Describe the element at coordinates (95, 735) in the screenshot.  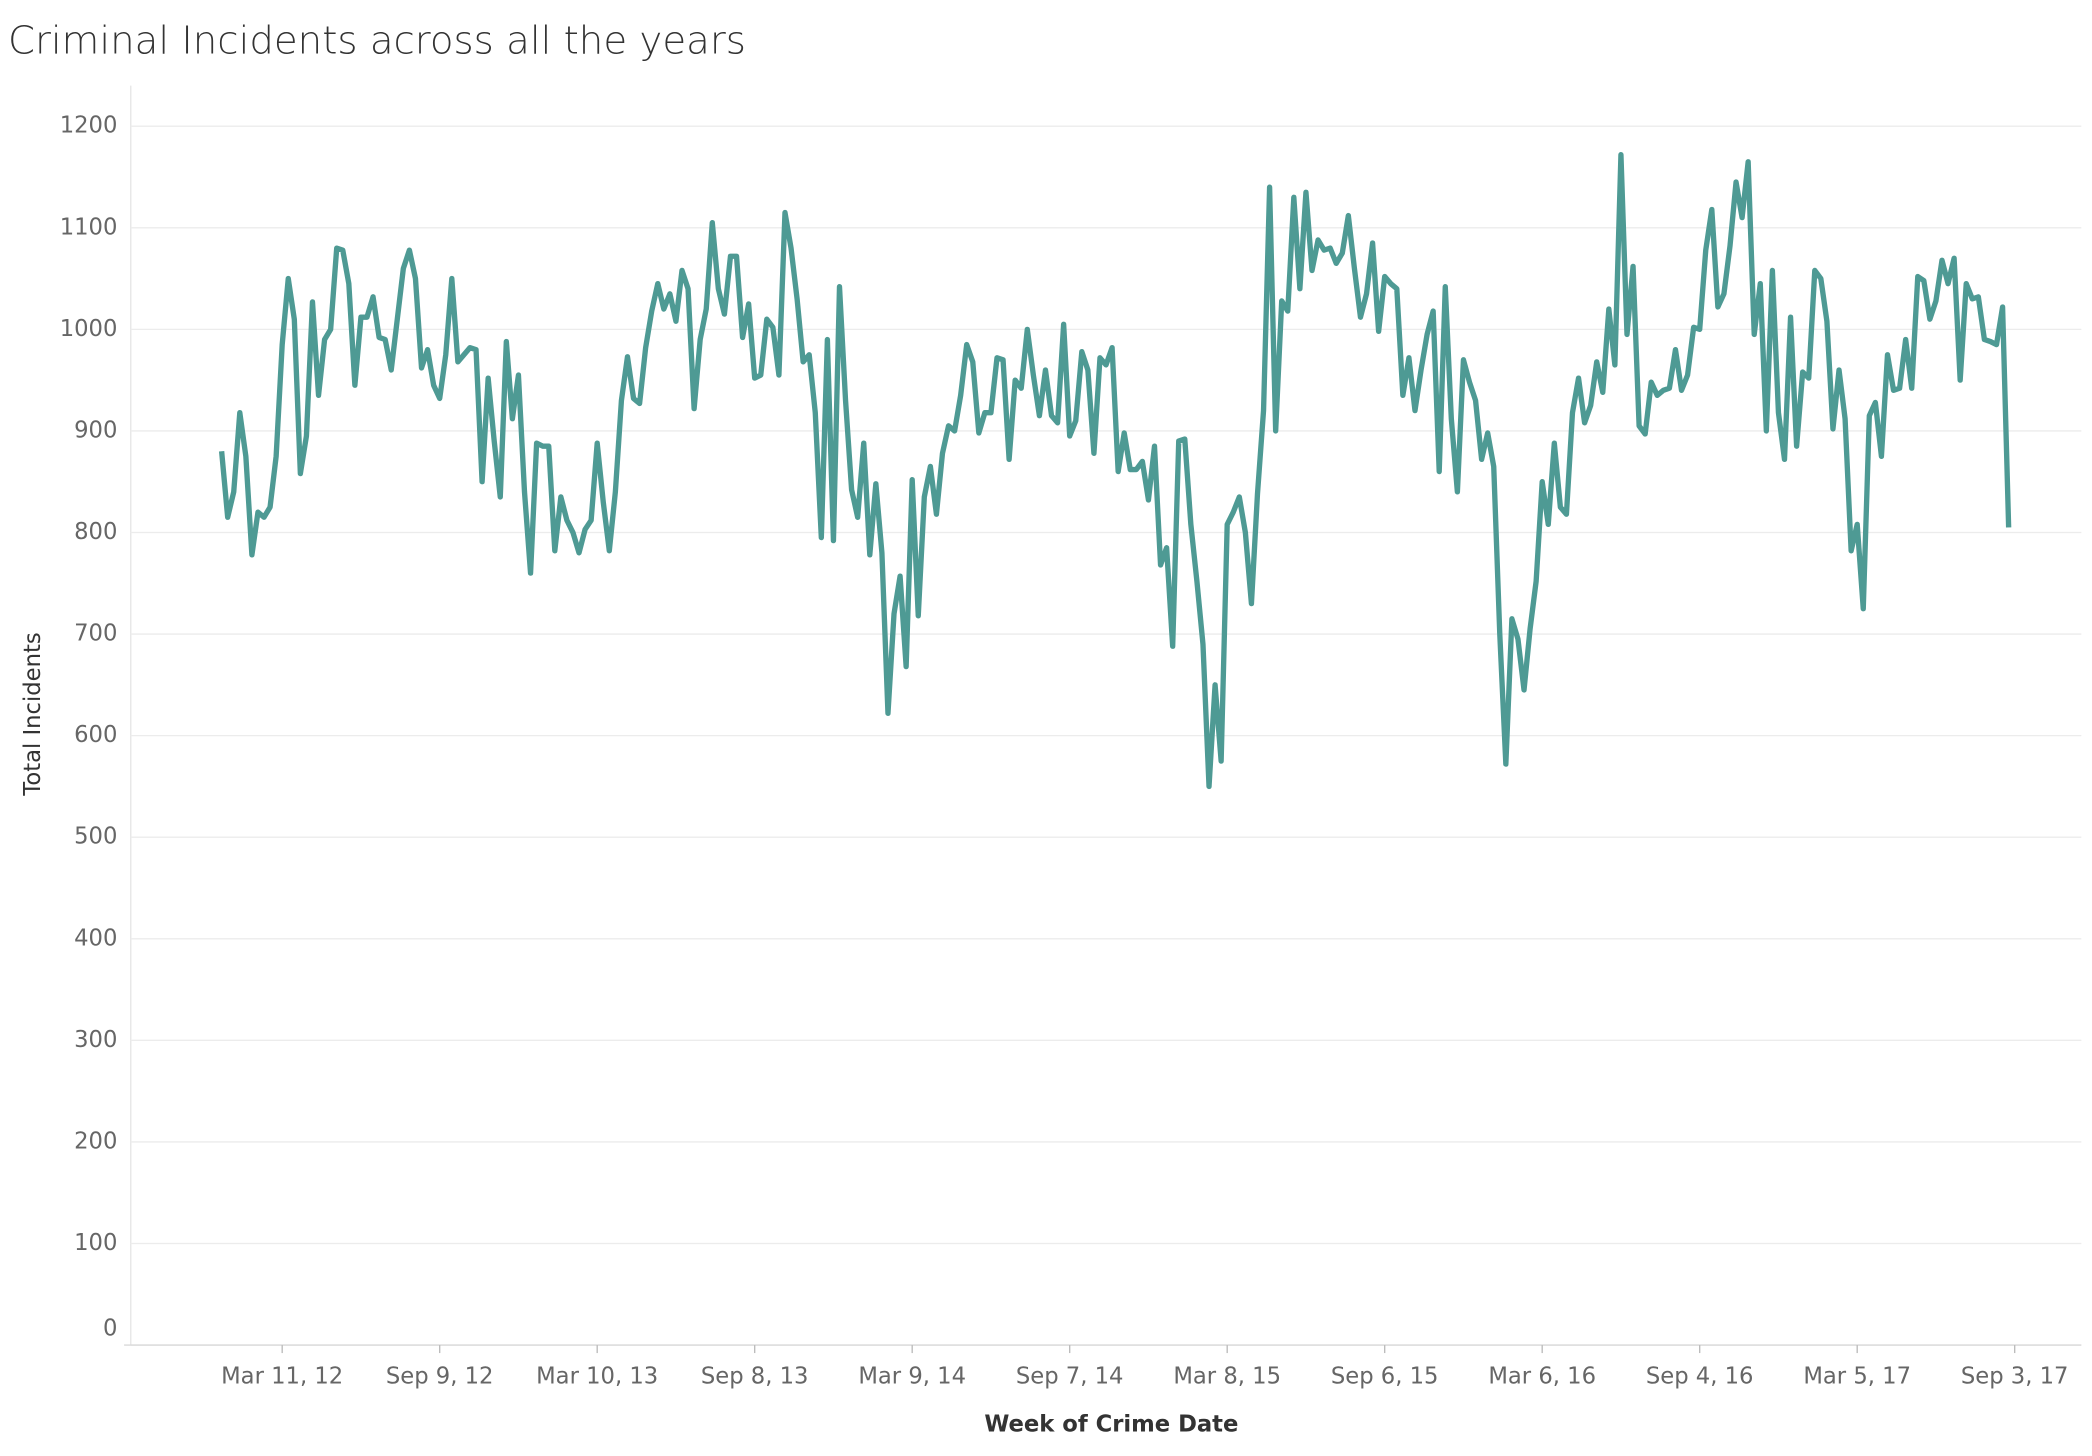
I see `y-tick-label: 600` at that location.